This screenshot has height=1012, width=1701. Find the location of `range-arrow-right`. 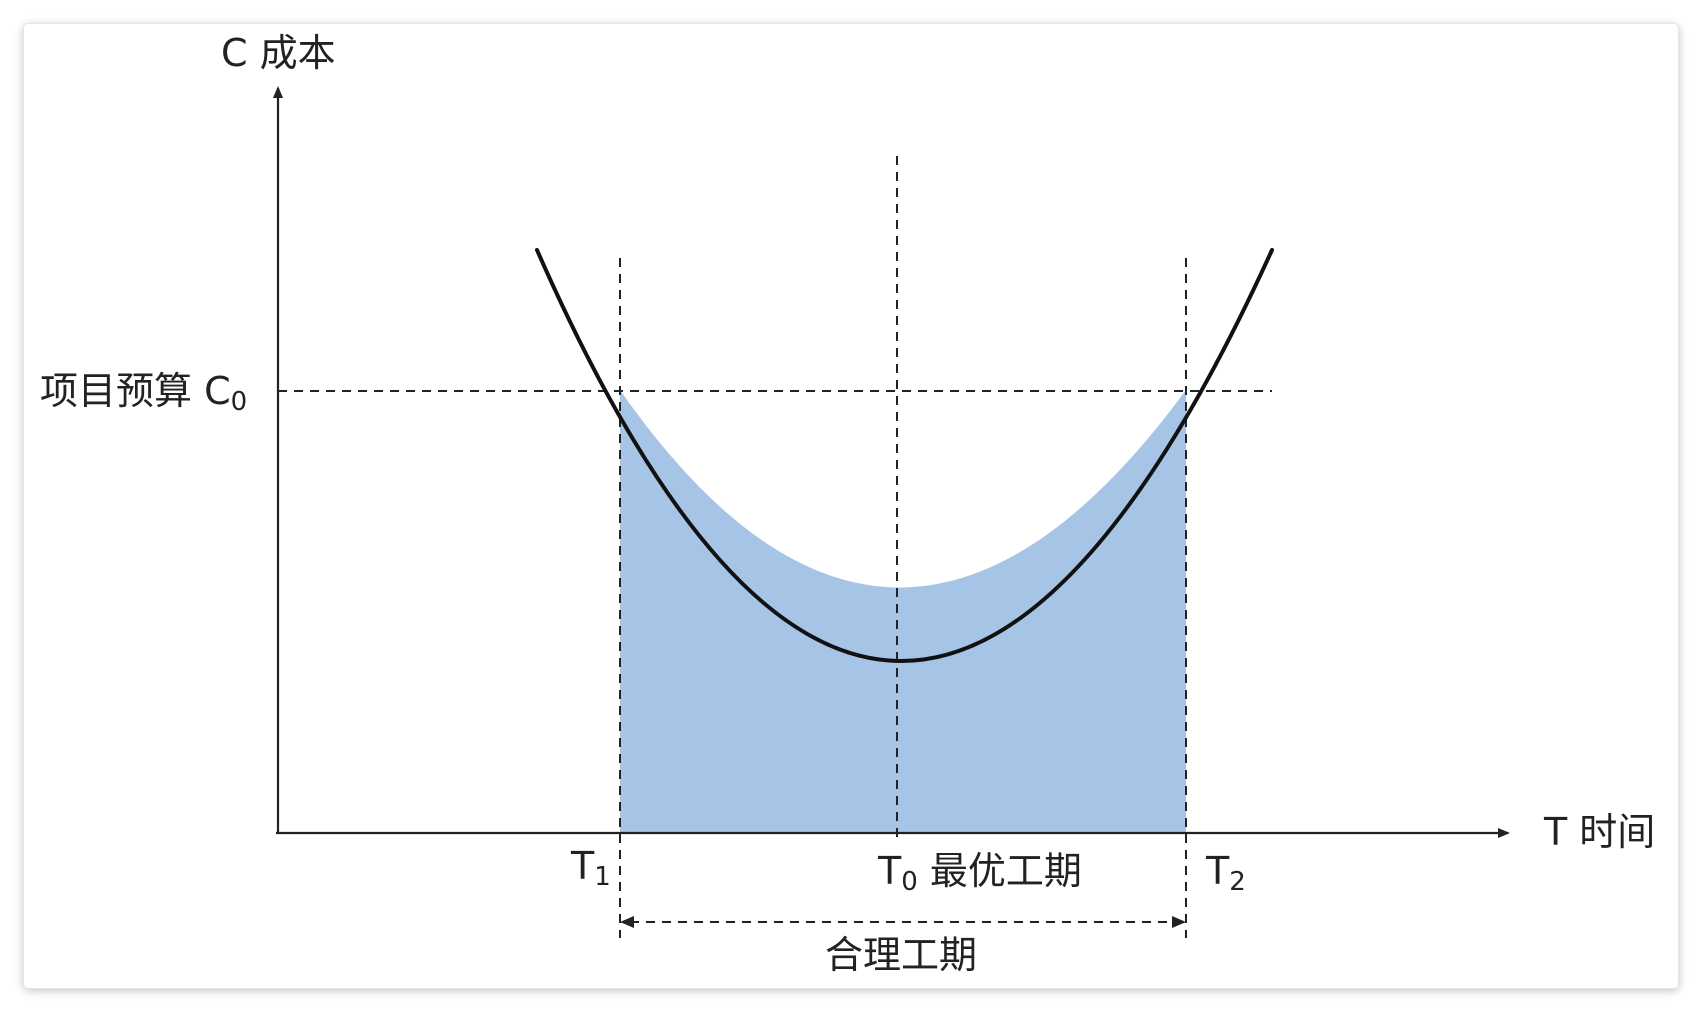

range-arrow-right is located at coordinates (1179, 922).